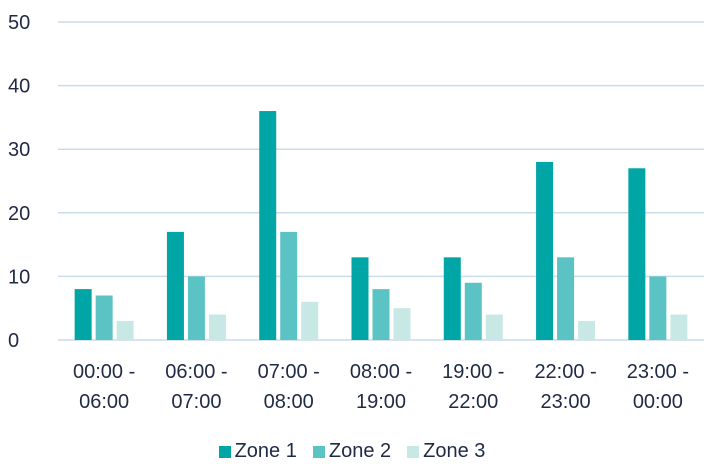 Image resolution: width=704 pixels, height=464 pixels. What do you see at coordinates (19, 214) in the screenshot?
I see `y-tick-label: 20` at bounding box center [19, 214].